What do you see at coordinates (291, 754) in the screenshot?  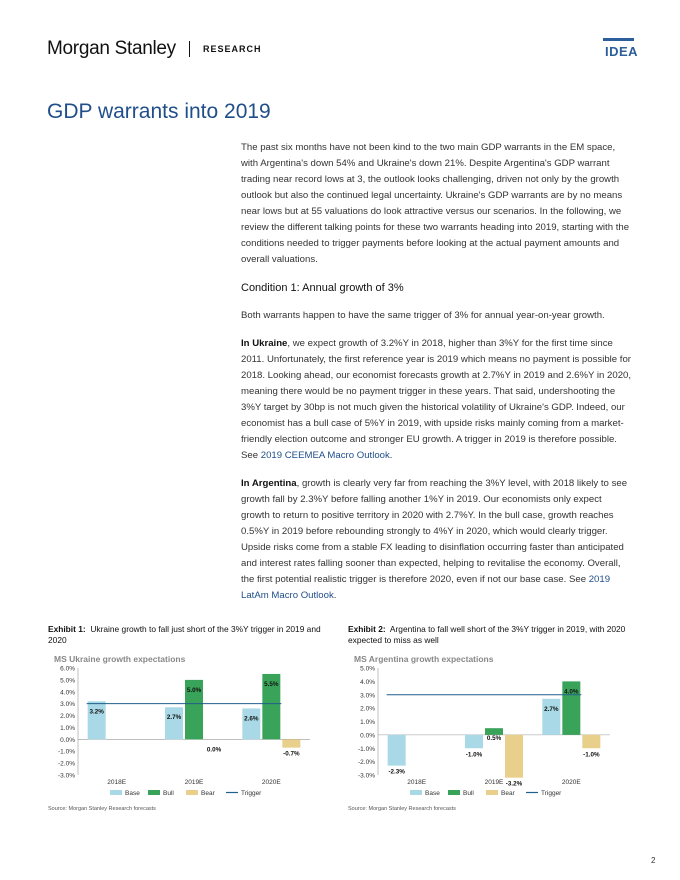 I see `data-label: -0.7%` at bounding box center [291, 754].